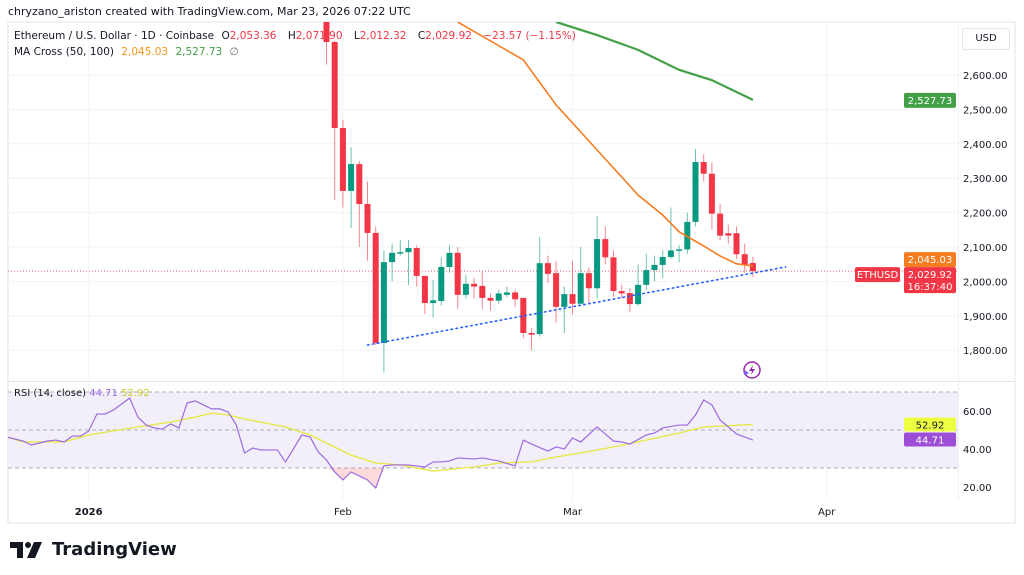  Describe the element at coordinates (977, 488) in the screenshot. I see `rsi-tick-label: 20.00` at that location.